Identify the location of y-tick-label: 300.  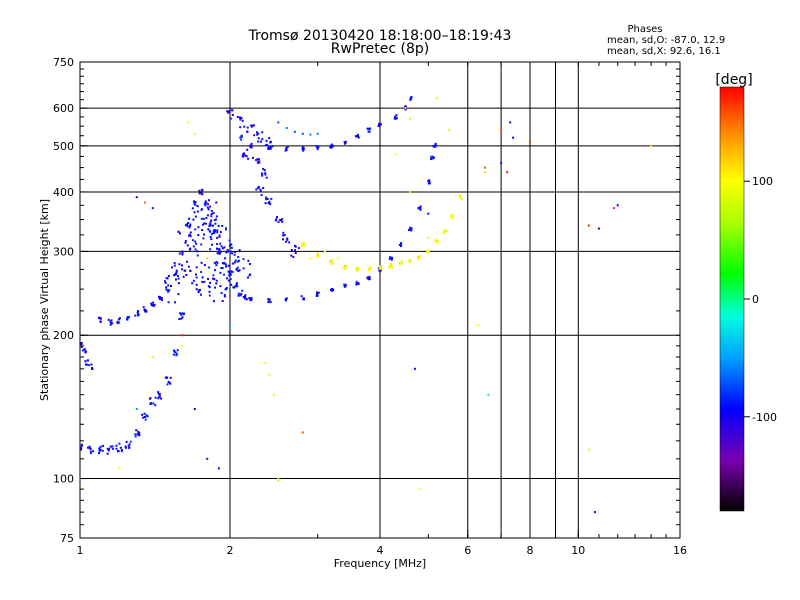
(63, 251).